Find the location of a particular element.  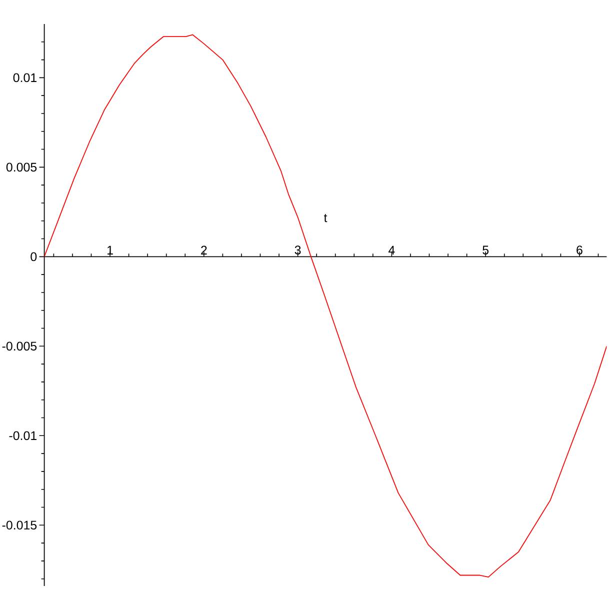

x-tick-label: 6 is located at coordinates (579, 250).